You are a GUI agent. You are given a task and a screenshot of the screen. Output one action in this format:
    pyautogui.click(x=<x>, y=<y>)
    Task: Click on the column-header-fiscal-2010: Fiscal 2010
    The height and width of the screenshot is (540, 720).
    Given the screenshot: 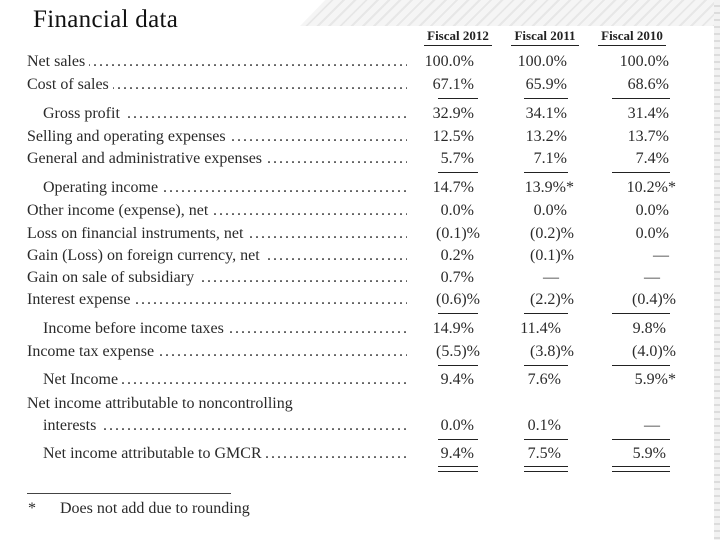 What is the action you would take?
    pyautogui.click(x=632, y=37)
    